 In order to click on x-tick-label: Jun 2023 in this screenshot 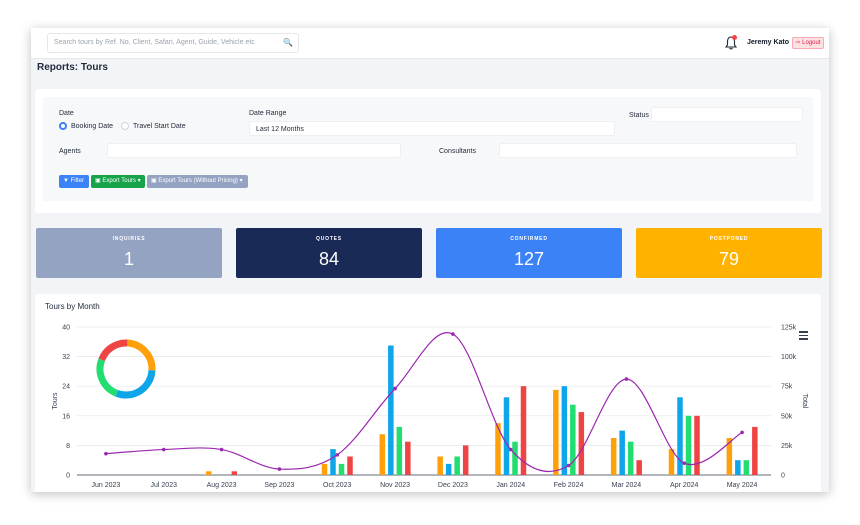, I will do `click(106, 485)`.